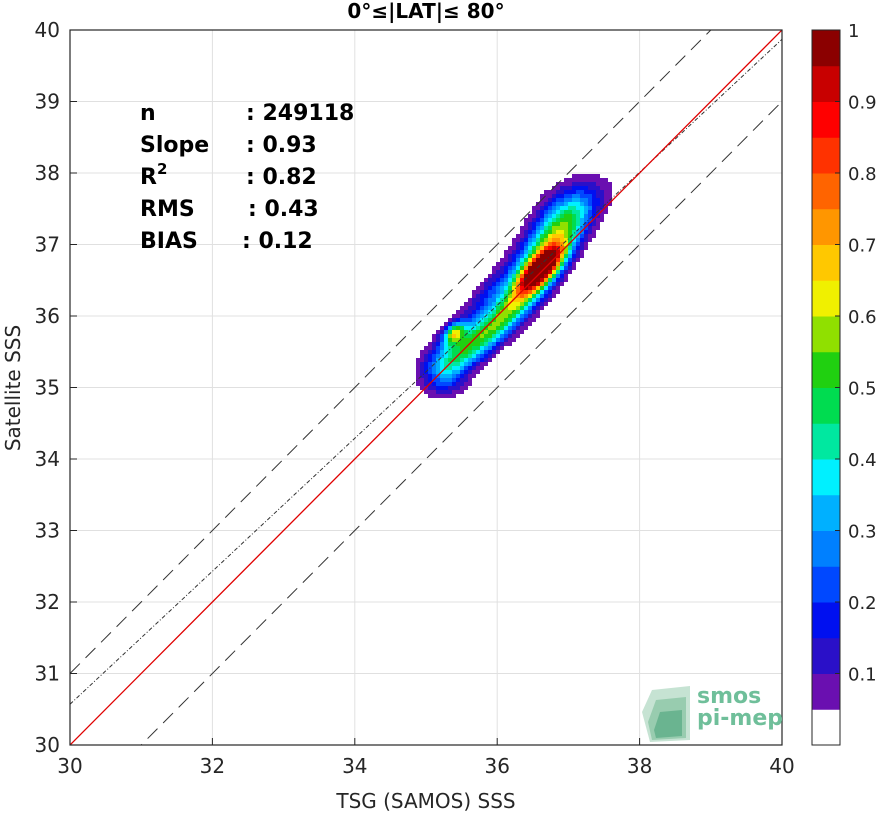 The image size is (881, 813). What do you see at coordinates (496, 766) in the screenshot?
I see `x-tick-label: 36` at bounding box center [496, 766].